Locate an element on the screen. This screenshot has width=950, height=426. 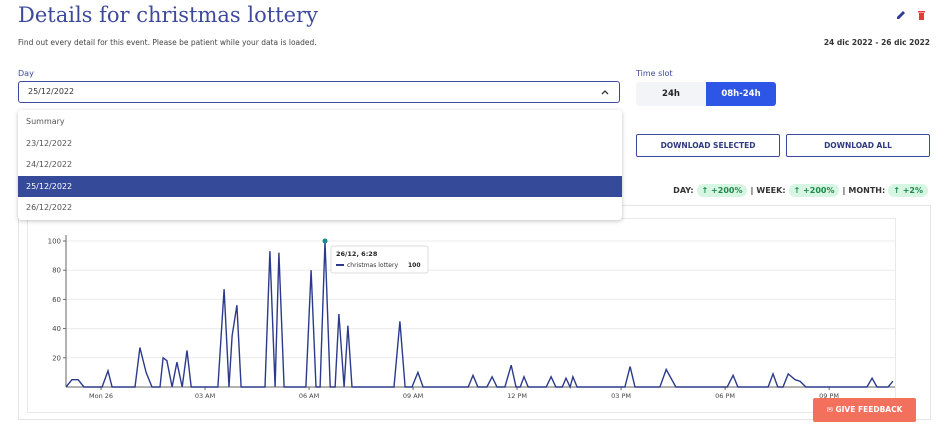
day-option: 26/12/2022 is located at coordinates (49, 207).